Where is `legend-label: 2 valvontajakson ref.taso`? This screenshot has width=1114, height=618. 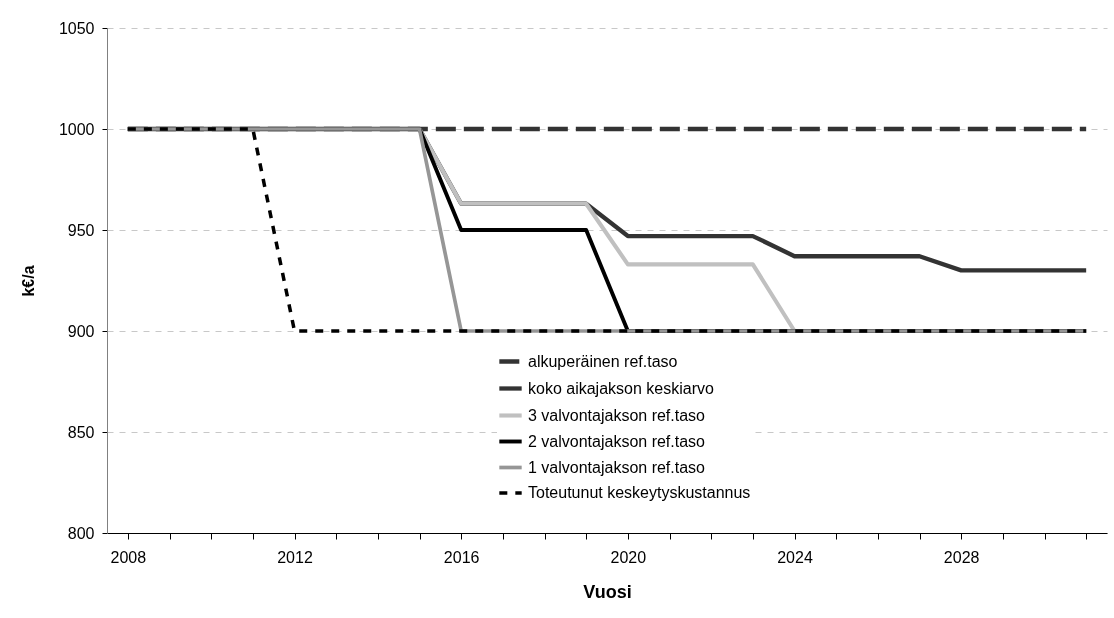
legend-label: 2 valvontajakson ref.taso is located at coordinates (617, 441).